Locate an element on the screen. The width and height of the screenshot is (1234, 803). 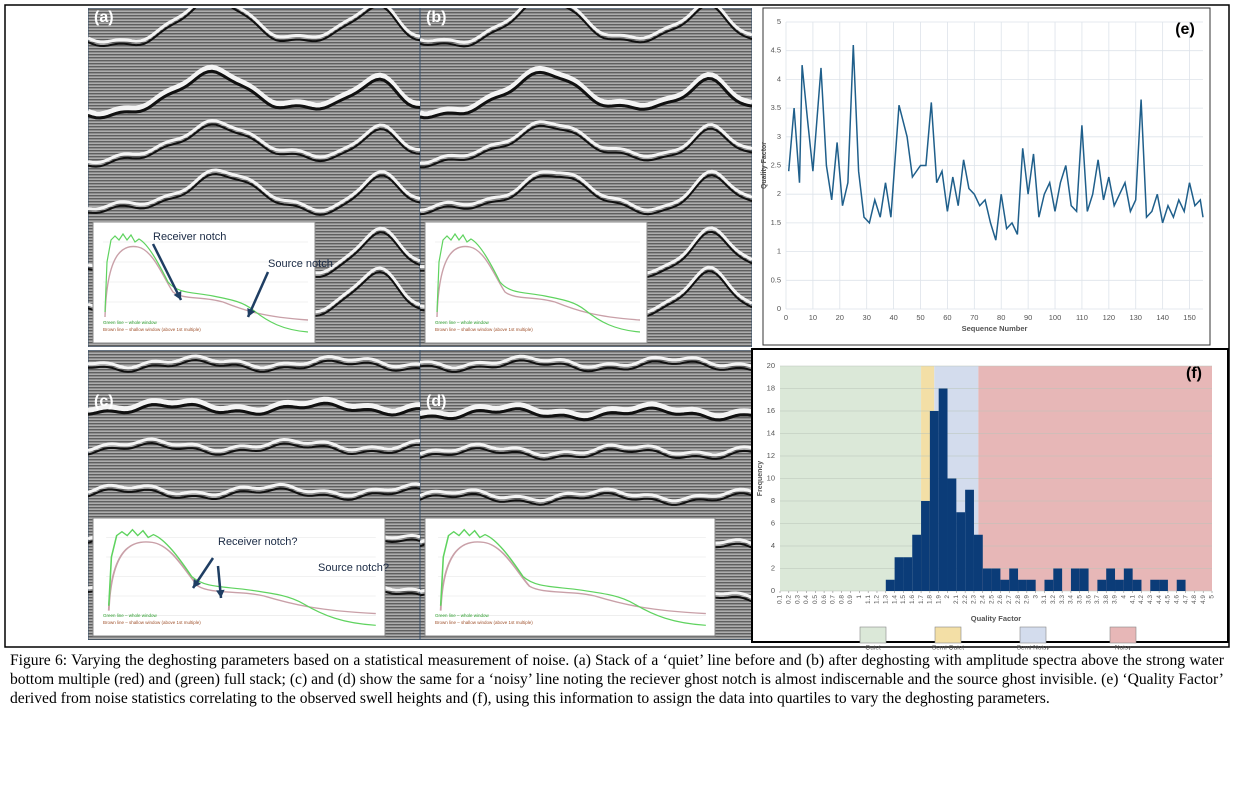
x-tick-label: 2.5 is located at coordinates (991, 599).